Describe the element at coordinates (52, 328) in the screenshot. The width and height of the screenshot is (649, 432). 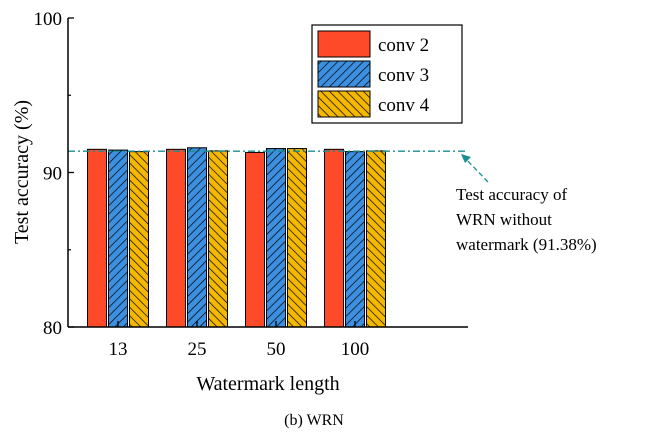
I see `y-tick-label: 80` at that location.